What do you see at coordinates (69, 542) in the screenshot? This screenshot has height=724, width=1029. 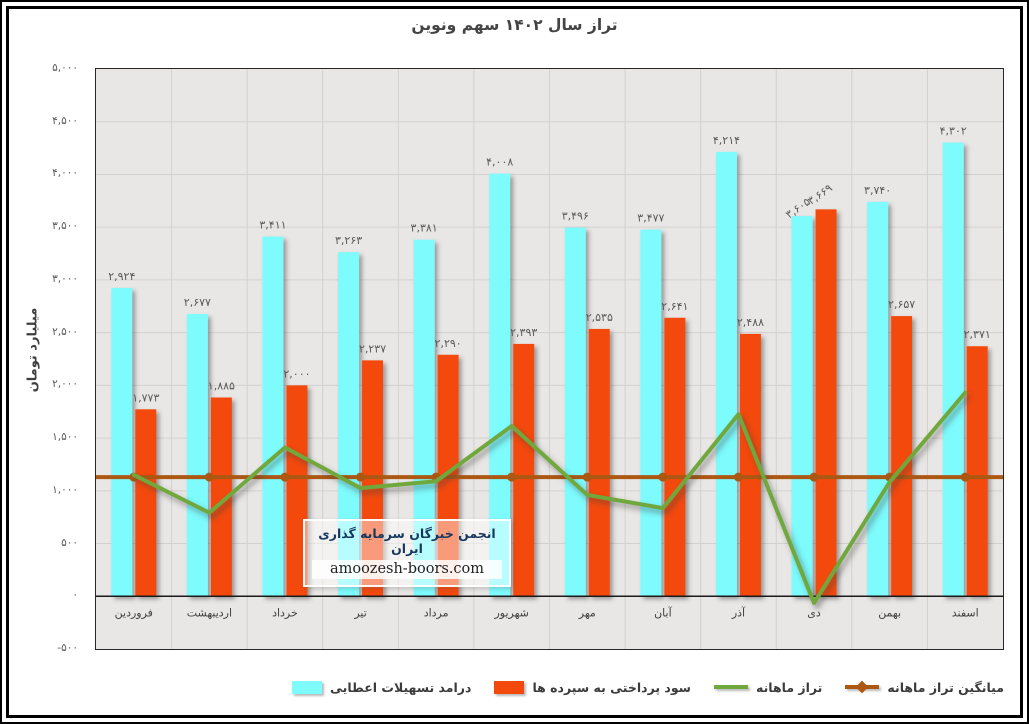 I see `y-tick-label: ۵۰۰` at bounding box center [69, 542].